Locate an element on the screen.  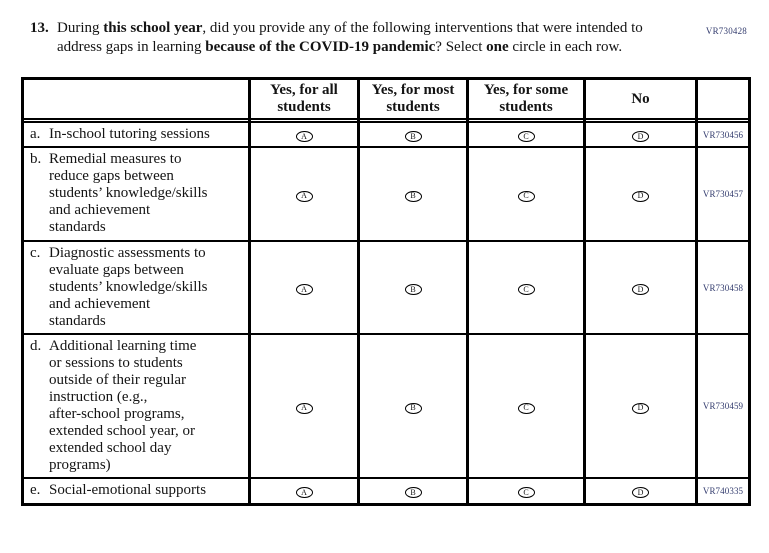
row-e-cell-no: D is located at coordinates (640, 491).